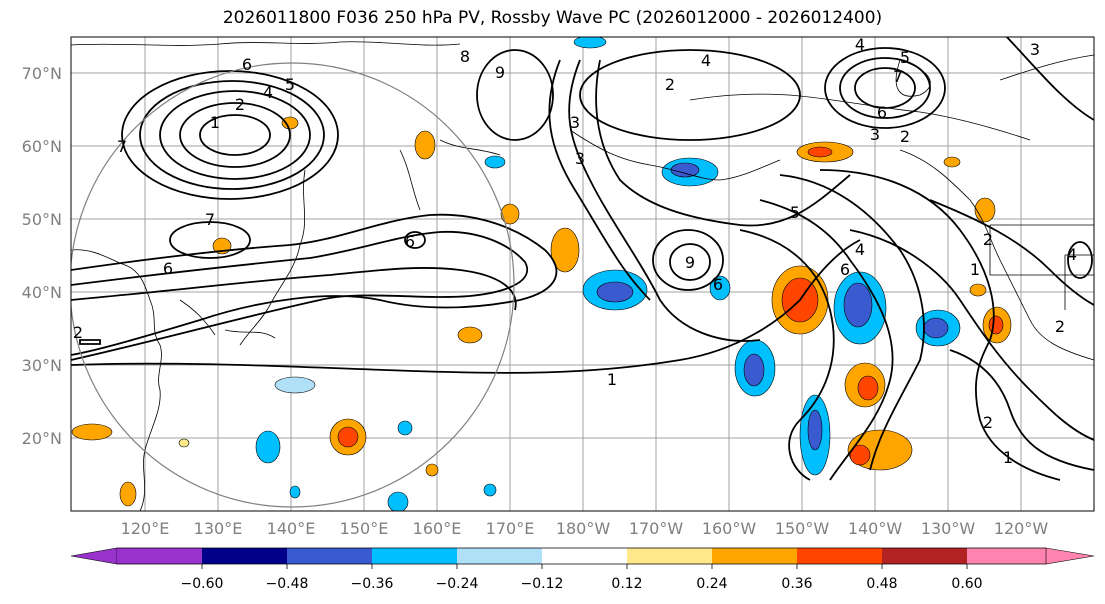  What do you see at coordinates (626, 584) in the screenshot?
I see `colorbar-tick-label: 0.12` at bounding box center [626, 584].